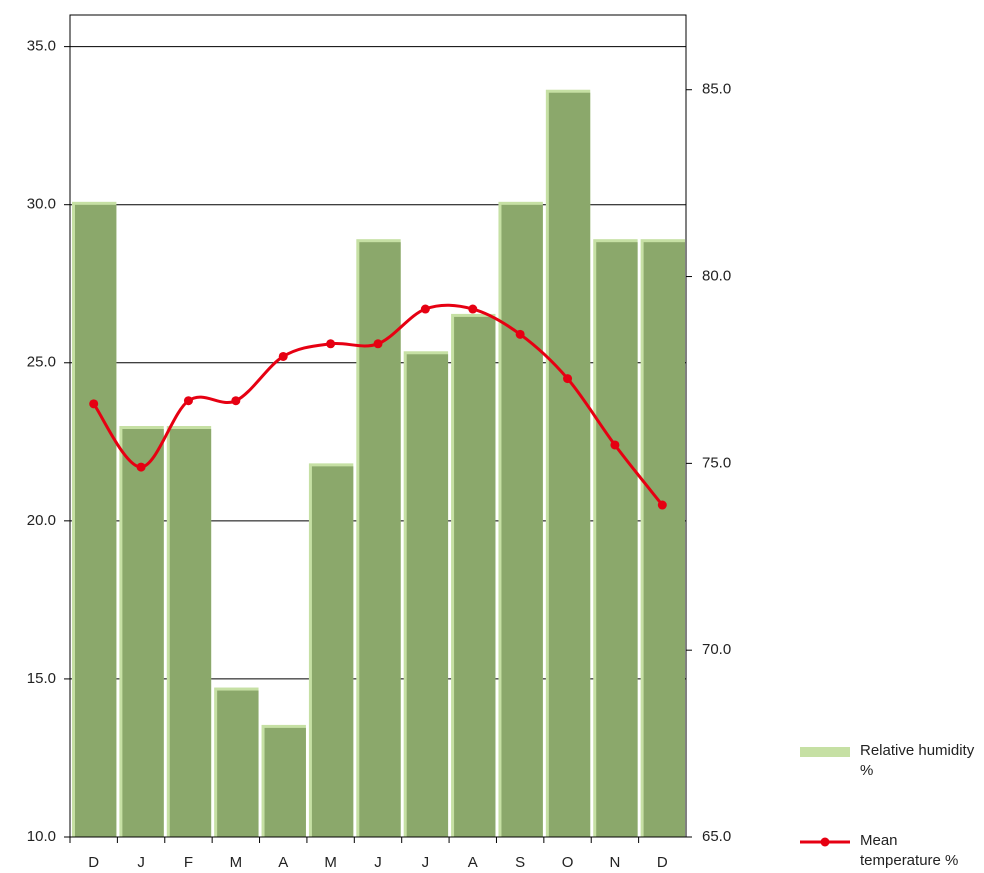  Describe the element at coordinates (568, 862) in the screenshot. I see `x-tick-label: O` at that location.